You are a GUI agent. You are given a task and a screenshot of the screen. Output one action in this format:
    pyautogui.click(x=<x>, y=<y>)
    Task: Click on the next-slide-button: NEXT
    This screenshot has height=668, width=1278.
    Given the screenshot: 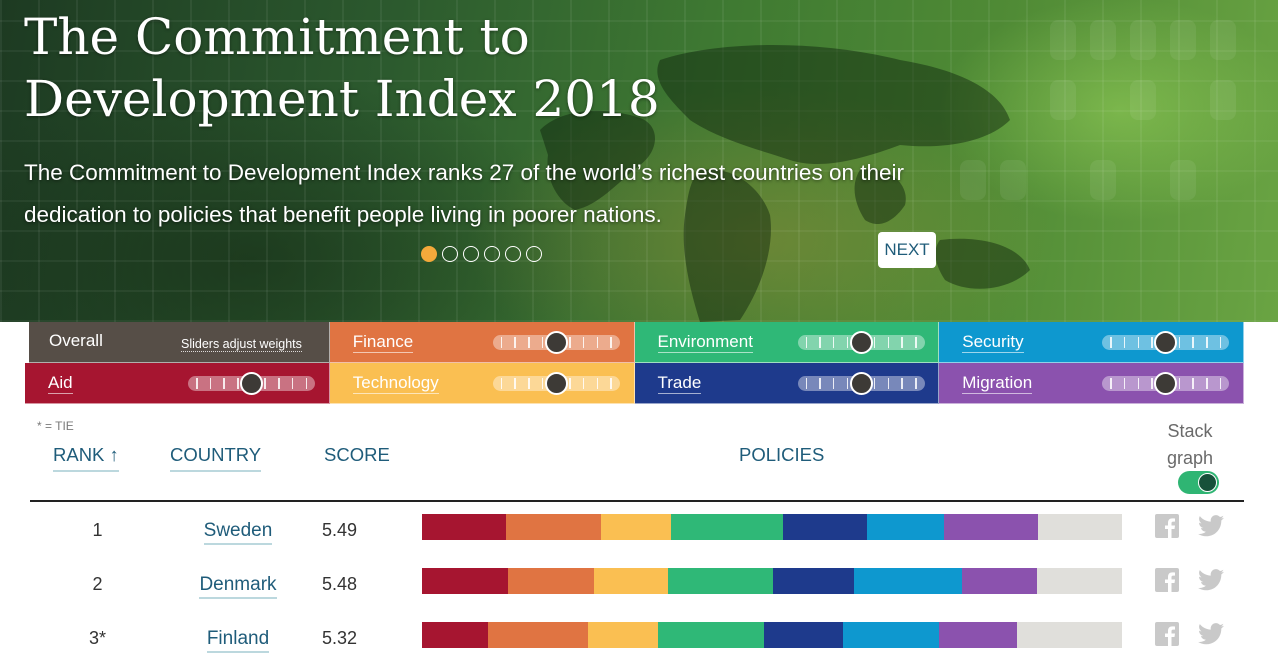 What is the action you would take?
    pyautogui.click(x=907, y=250)
    